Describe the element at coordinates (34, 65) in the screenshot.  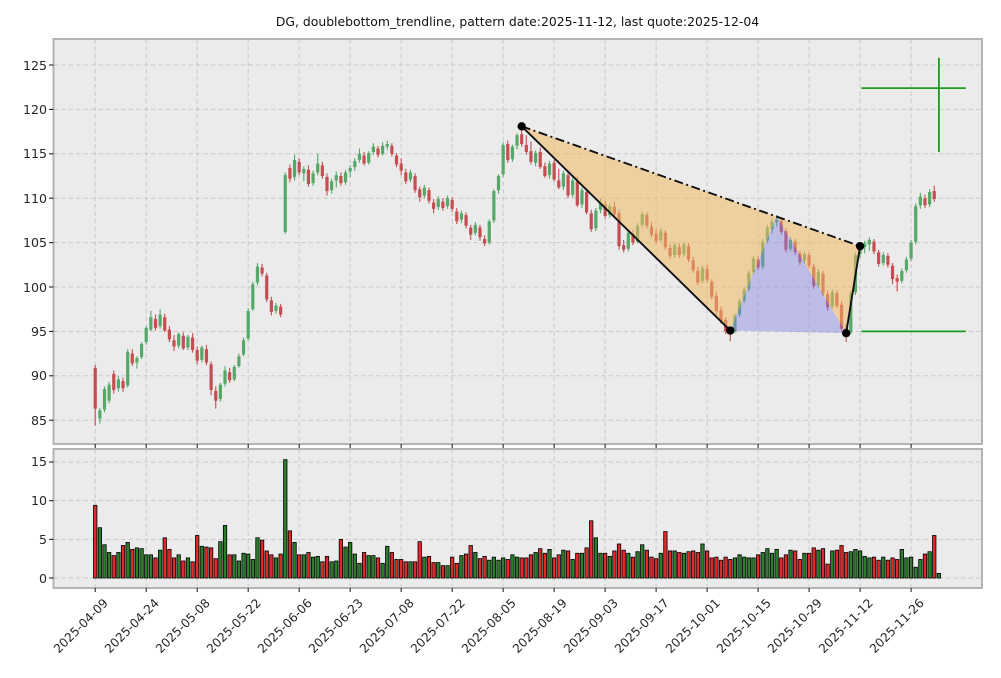
I see `y-tick-label: 125` at that location.